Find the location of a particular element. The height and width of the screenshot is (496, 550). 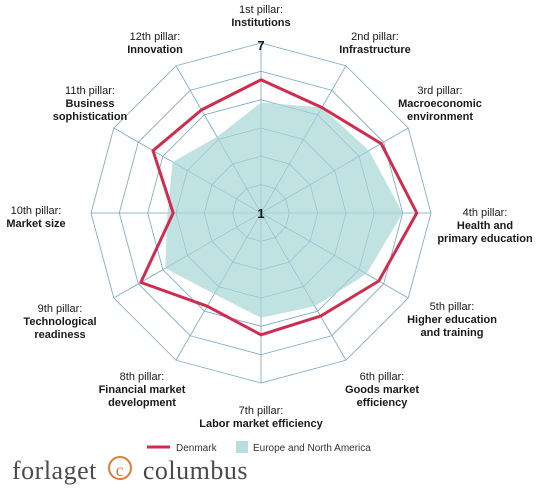

chart-legend: Denmark Europe and North America is located at coordinates (259, 447).